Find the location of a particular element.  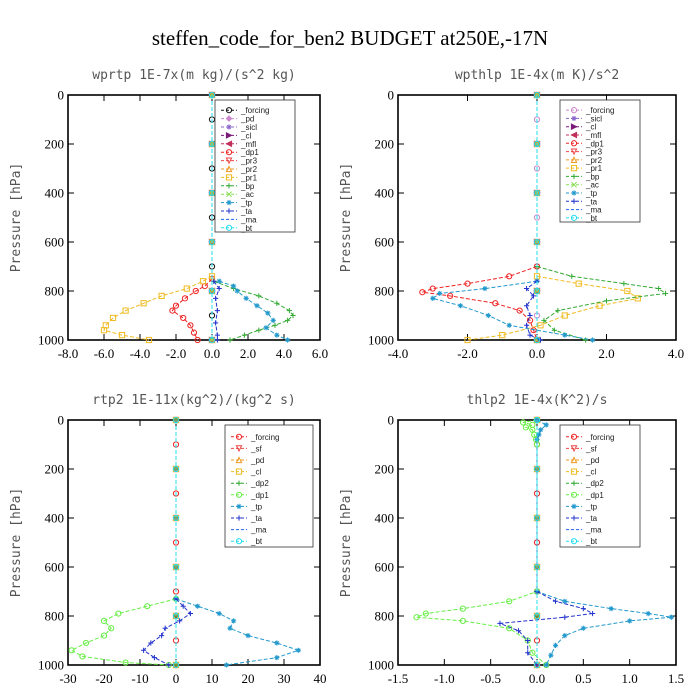

legend-label: _sf is located at coordinates (591, 448).